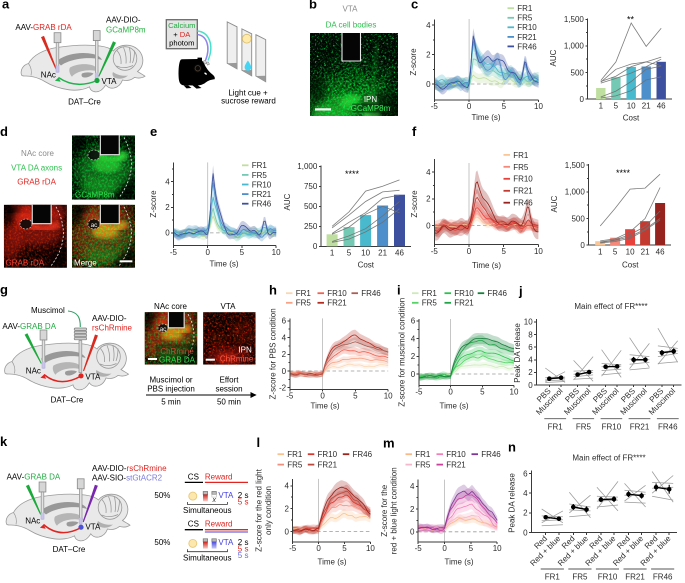 The image size is (685, 583). Describe the element at coordinates (127, 478) in the screenshot. I see `svg-text: AAV-SIO-stGtACR2` at that location.